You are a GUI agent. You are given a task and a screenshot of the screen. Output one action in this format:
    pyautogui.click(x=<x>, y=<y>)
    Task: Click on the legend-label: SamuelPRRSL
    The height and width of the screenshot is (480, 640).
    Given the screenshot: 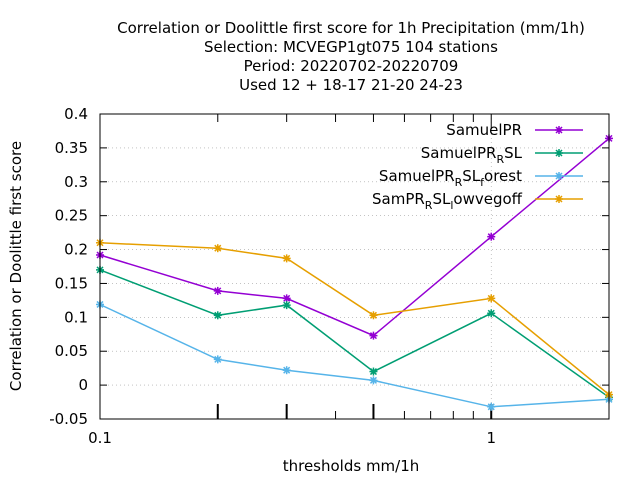 What is the action you would take?
    pyautogui.click(x=472, y=155)
    